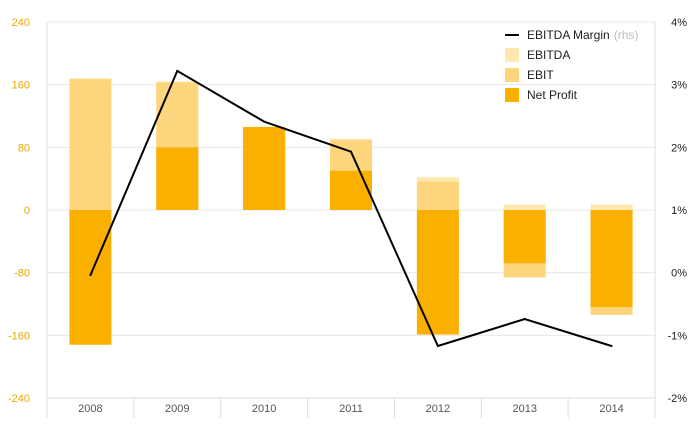  I want to click on legend-label-ebitda-margin: EBITDA Margin (rhs), so click(582, 35).